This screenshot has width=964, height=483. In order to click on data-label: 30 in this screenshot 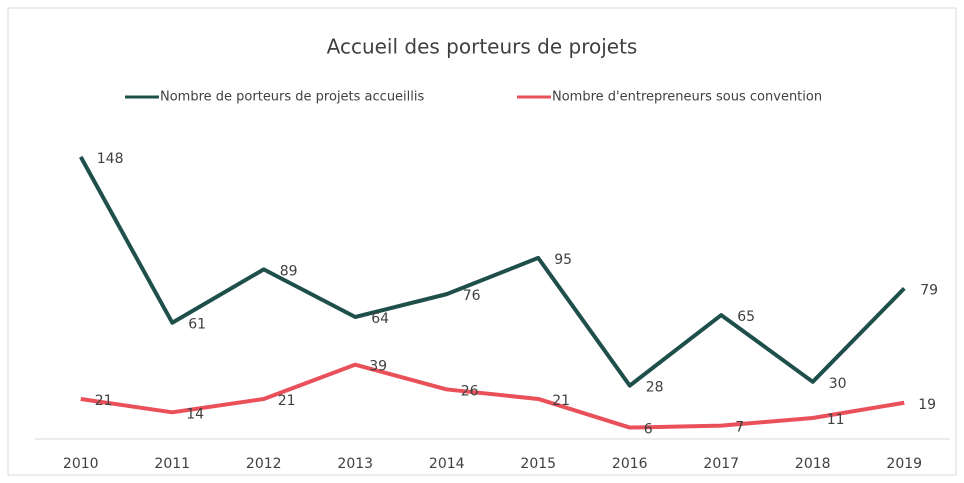, I will do `click(838, 384)`.